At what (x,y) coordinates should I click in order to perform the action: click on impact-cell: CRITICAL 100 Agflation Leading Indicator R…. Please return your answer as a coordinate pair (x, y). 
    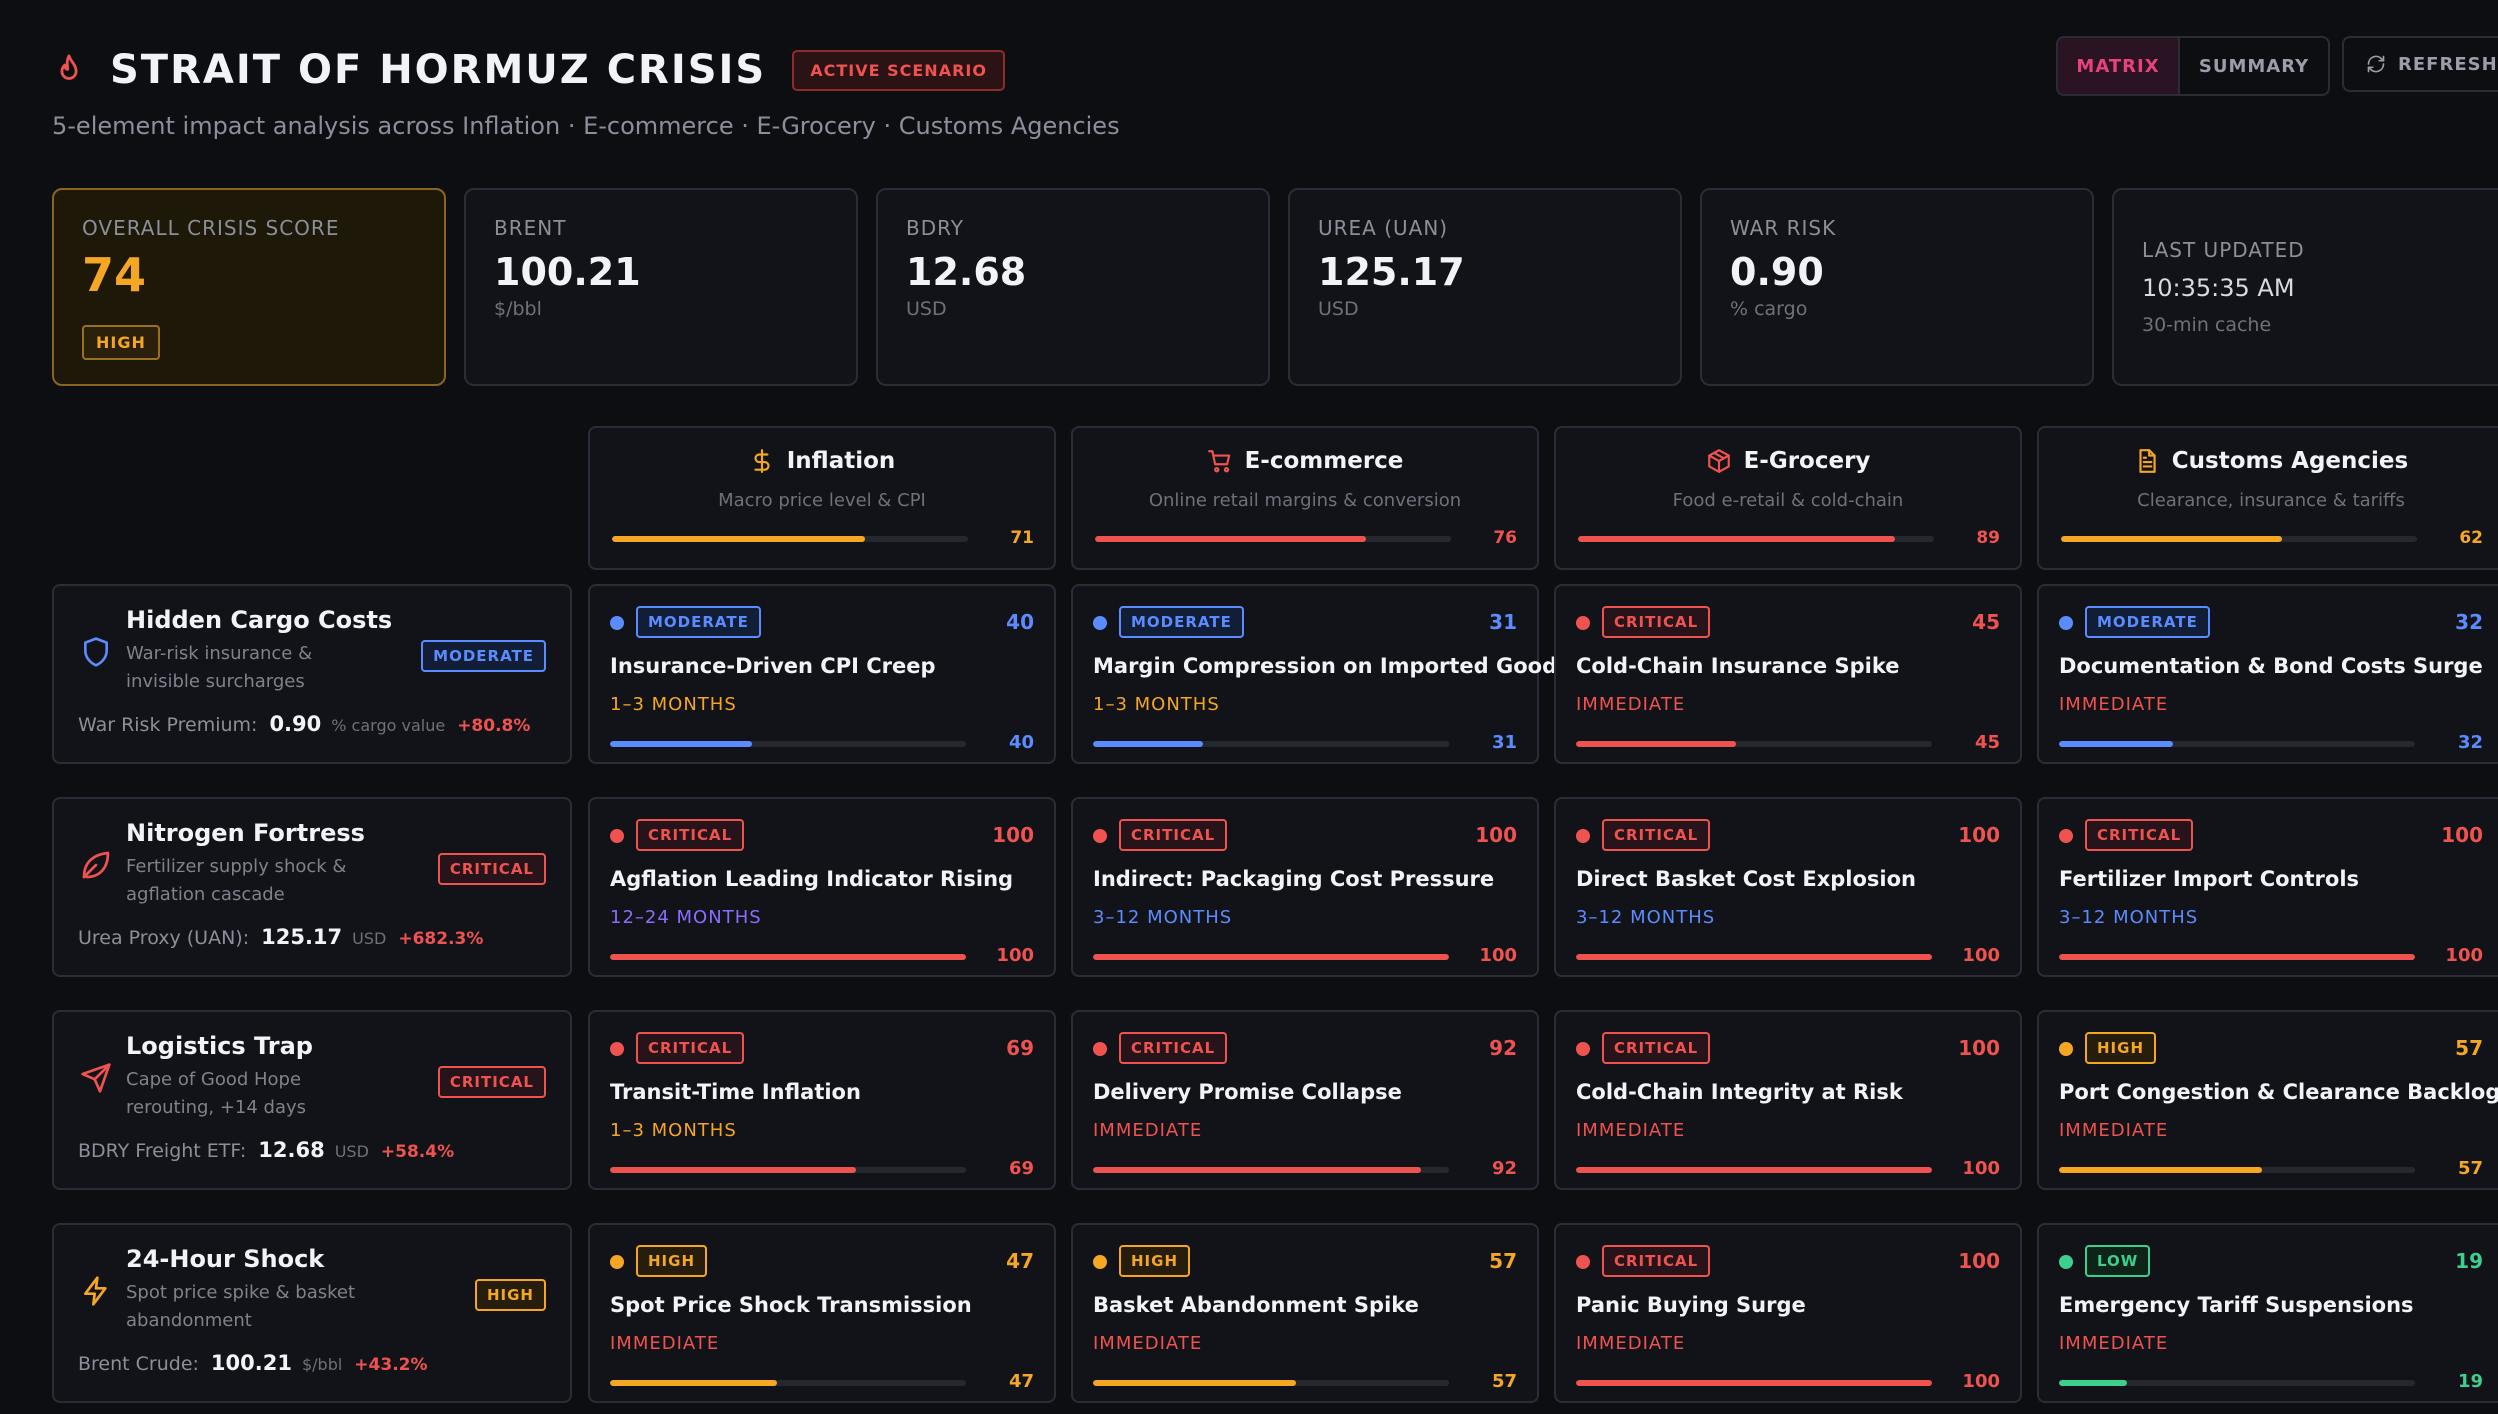
    Looking at the image, I should click on (822, 887).